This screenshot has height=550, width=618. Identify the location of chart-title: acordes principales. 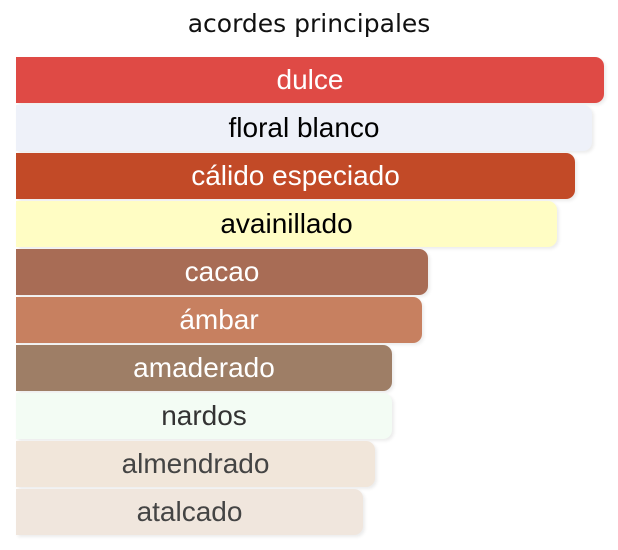
(309, 23).